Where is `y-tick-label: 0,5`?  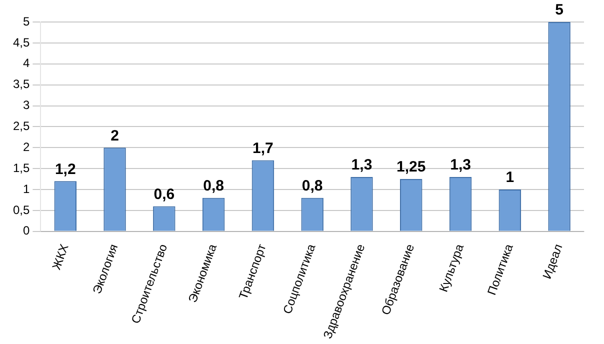 y-tick-label: 0,5 is located at coordinates (21, 209).